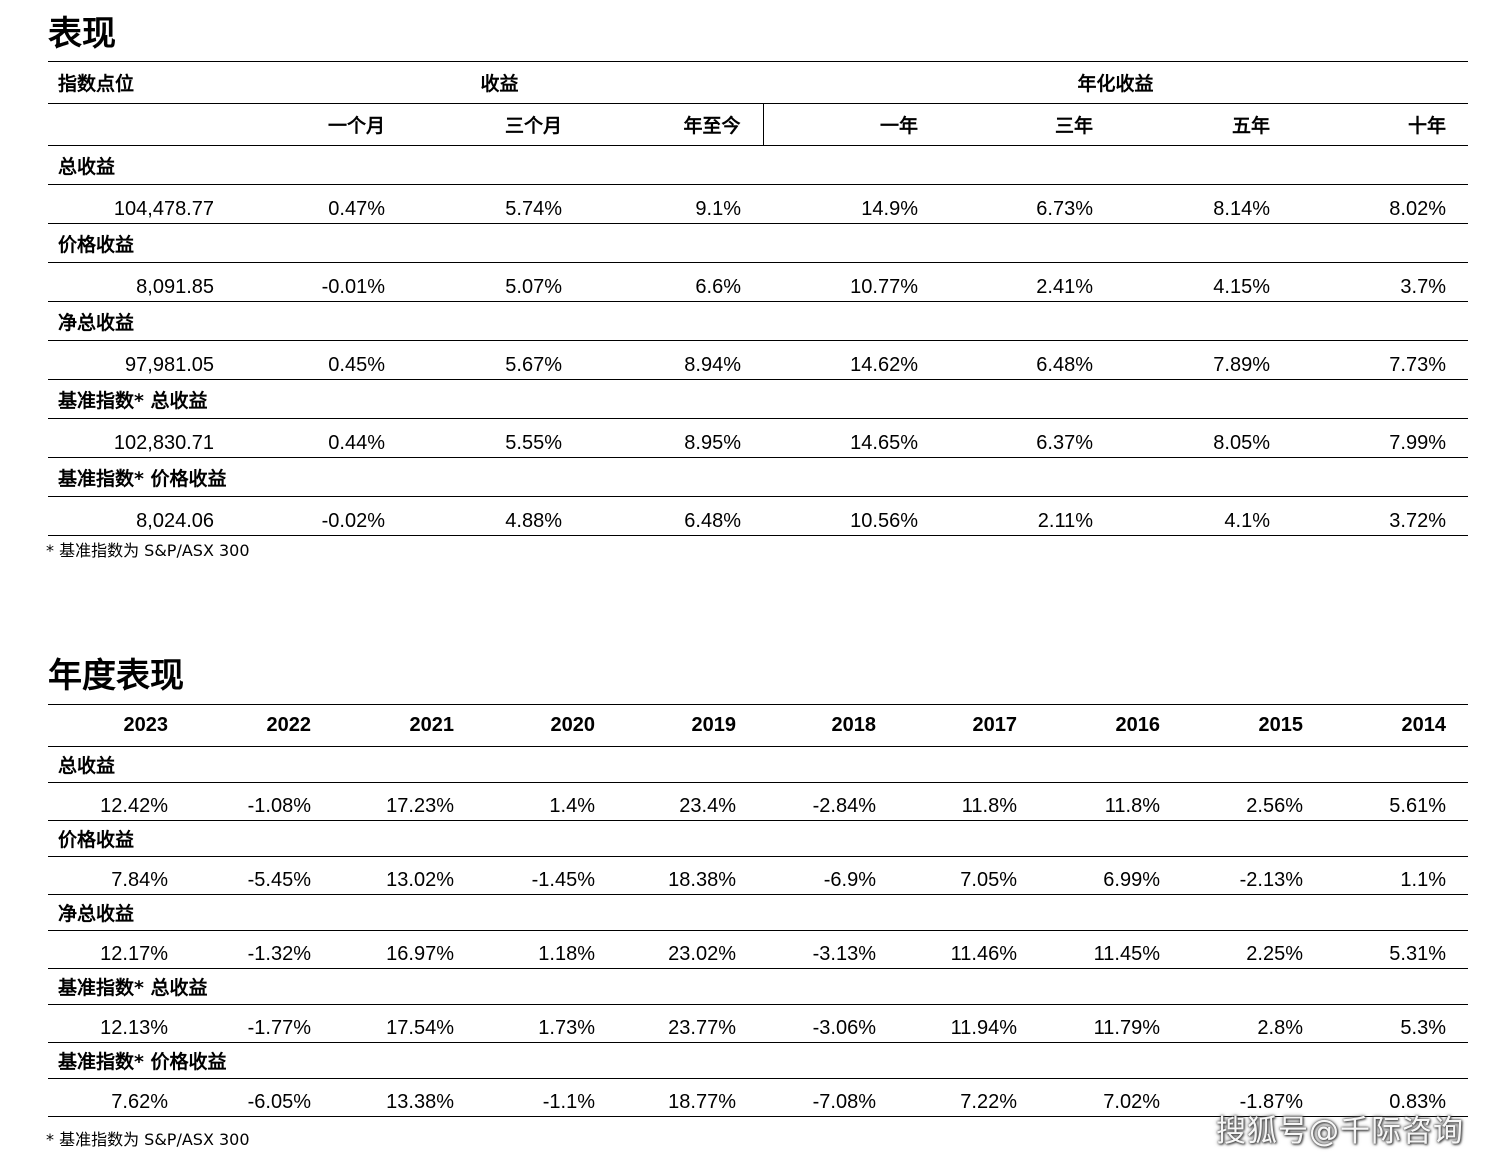 The image size is (1500, 1160). What do you see at coordinates (148, 1139) in the screenshot?
I see `annual-footnote: * 基准指数为 S&P/ASX 300` at bounding box center [148, 1139].